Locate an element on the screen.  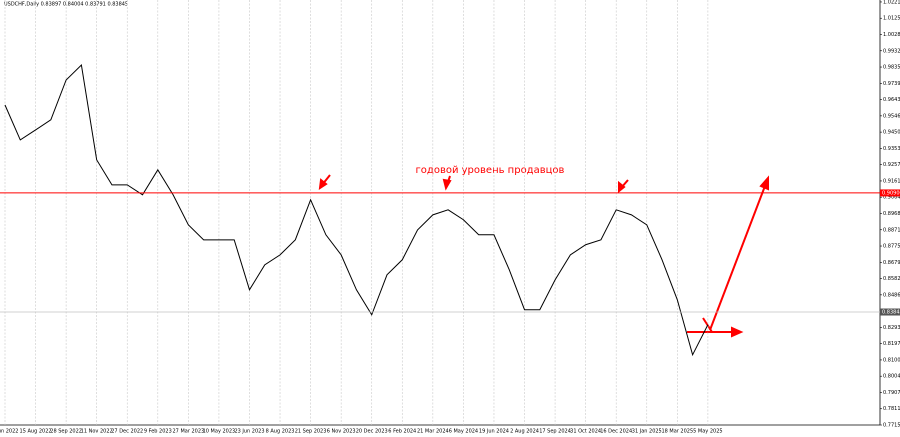
y-tick-label: 0.93538 is located at coordinates (891, 149).